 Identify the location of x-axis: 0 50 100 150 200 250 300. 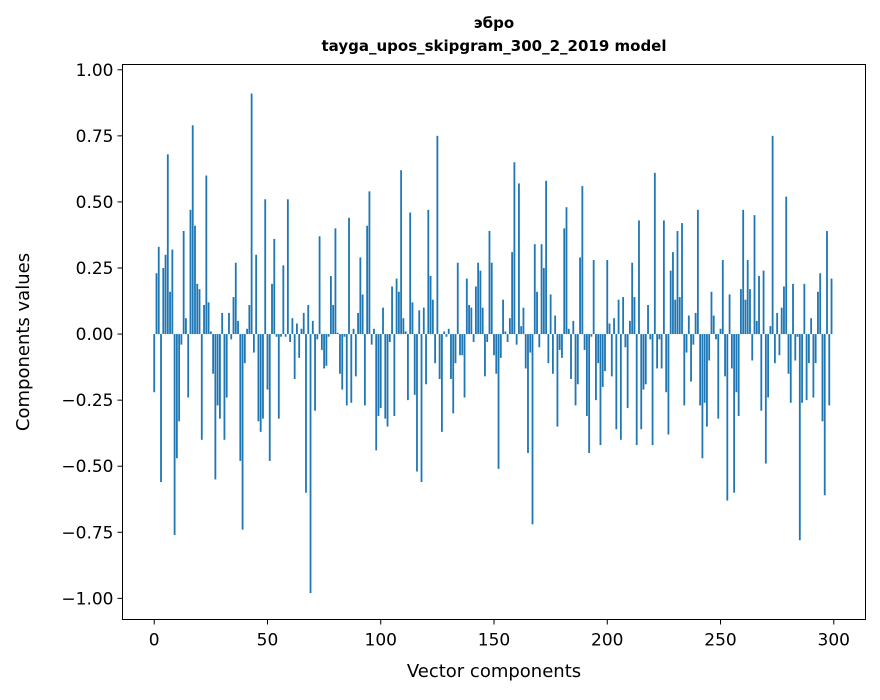
(499, 635).